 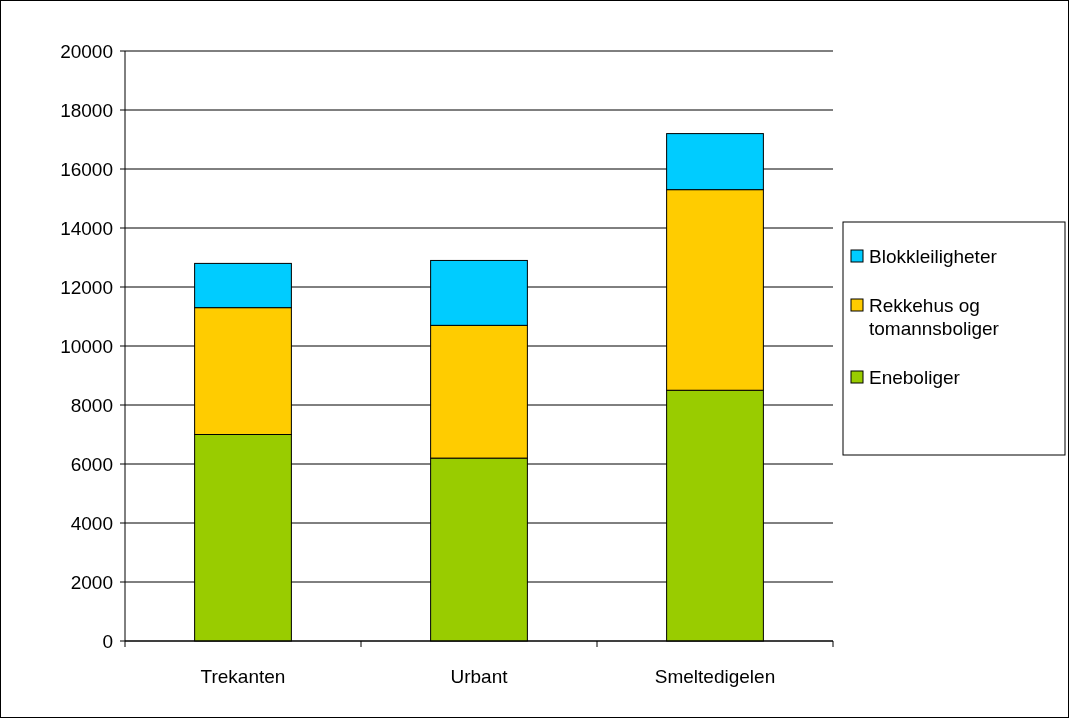 I want to click on y-tick-label: 12000, so click(x=86, y=287).